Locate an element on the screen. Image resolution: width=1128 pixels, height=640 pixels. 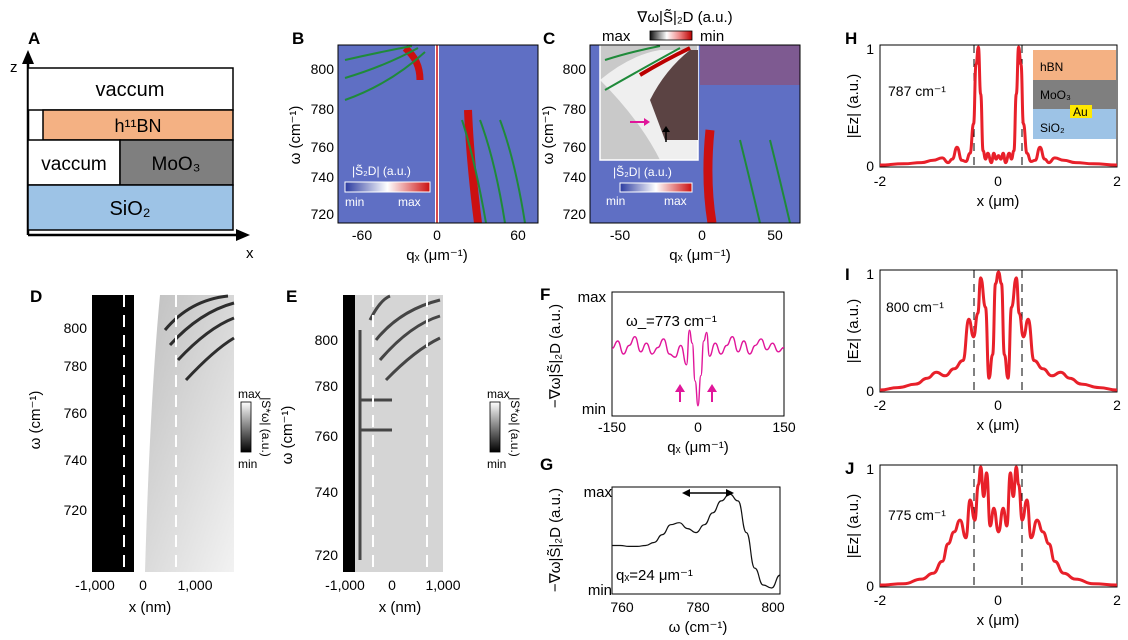
colorbar-min-c: min is located at coordinates (615, 201).